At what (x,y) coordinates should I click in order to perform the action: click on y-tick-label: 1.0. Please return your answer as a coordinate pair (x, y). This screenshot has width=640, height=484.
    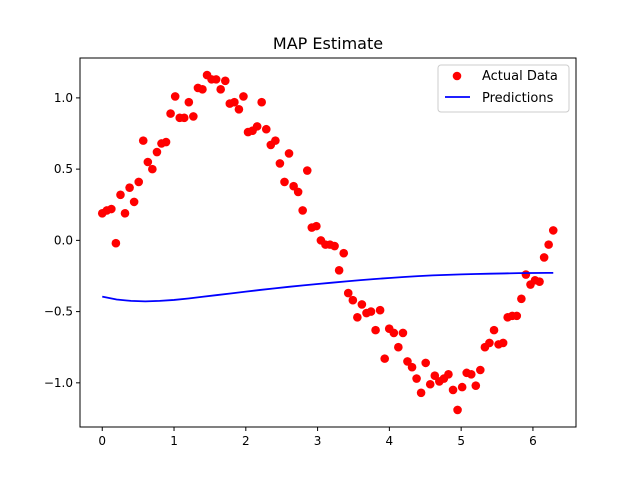
    Looking at the image, I should click on (63, 98).